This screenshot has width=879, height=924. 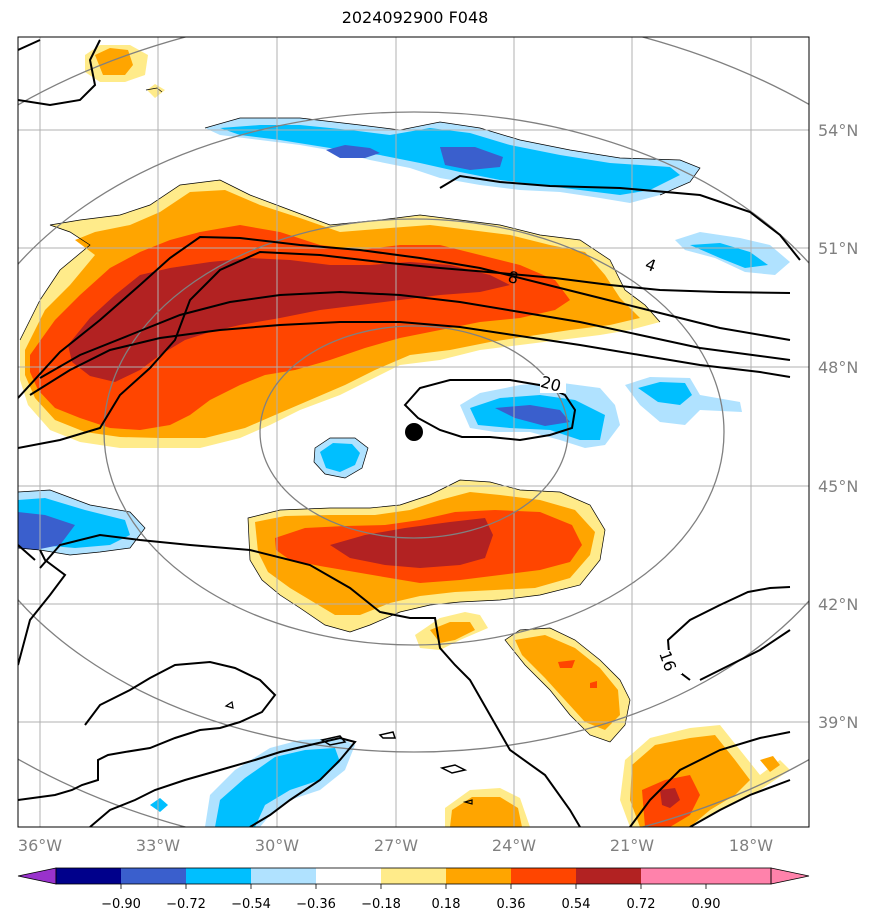 I want to click on storm-center-marker, so click(x=414, y=432).